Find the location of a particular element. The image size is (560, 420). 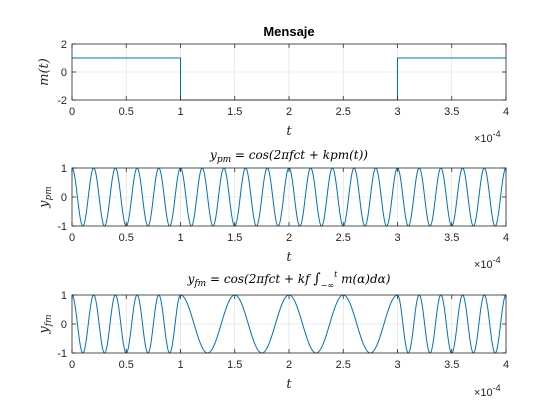

chart1-x-exponent: ×10⁻⁴ is located at coordinates (487, 137).